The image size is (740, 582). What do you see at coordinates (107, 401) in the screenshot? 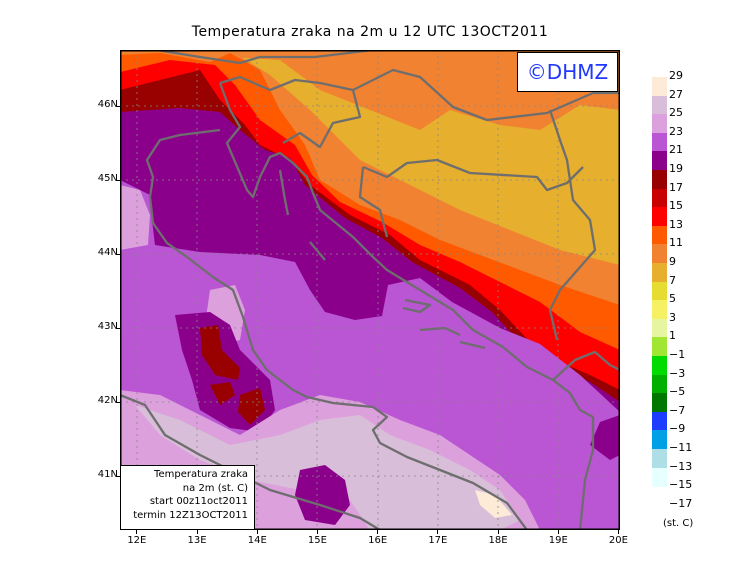
I see `y-tick-label: 42N` at bounding box center [107, 401].